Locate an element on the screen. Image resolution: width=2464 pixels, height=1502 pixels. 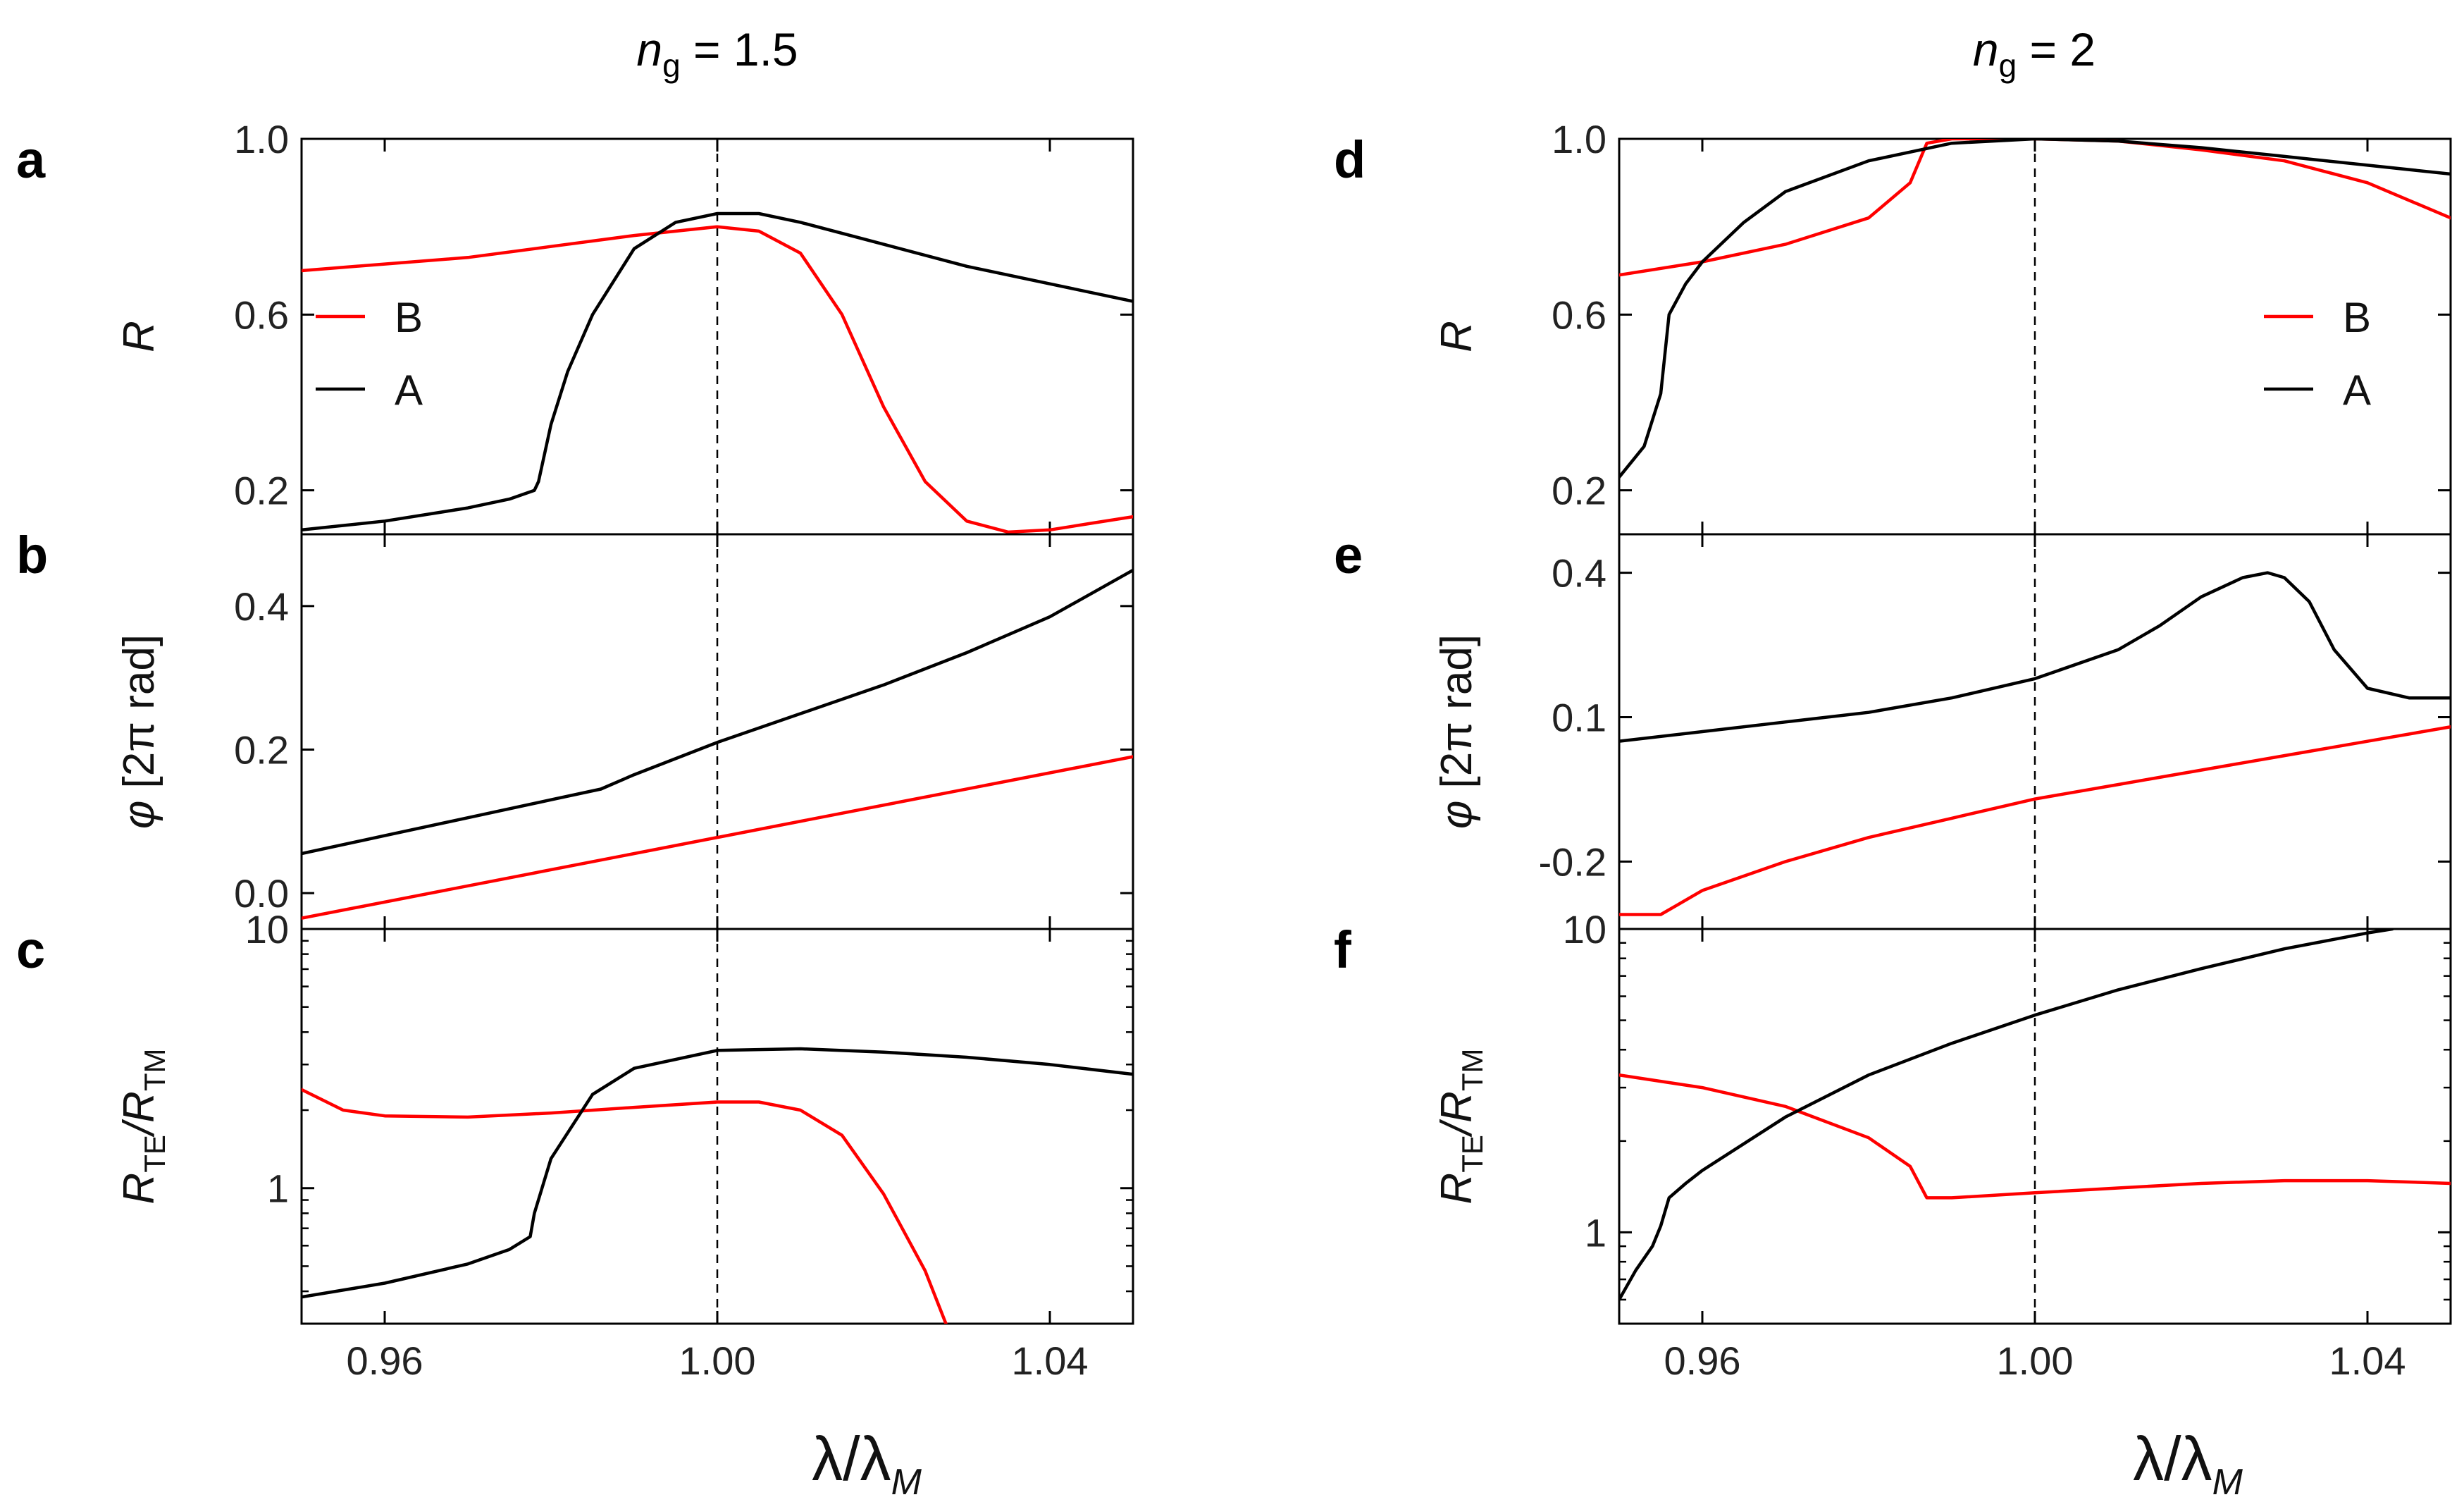
panel-e: -0.2 0.1 0.4 e φ [2π rad] is located at coordinates (1893, 728).